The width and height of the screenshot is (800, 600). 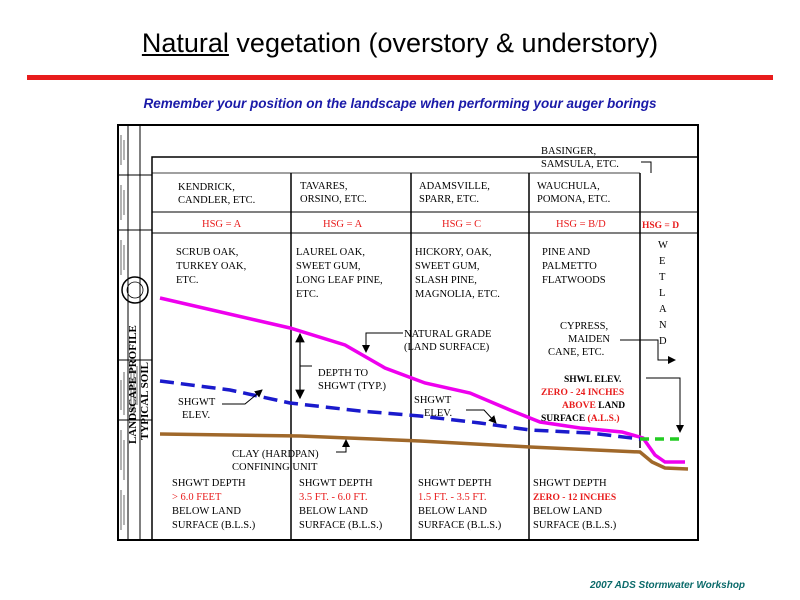 I want to click on sidebar-subtitle: LANDSCAPE PROFILE, so click(x=133, y=384).